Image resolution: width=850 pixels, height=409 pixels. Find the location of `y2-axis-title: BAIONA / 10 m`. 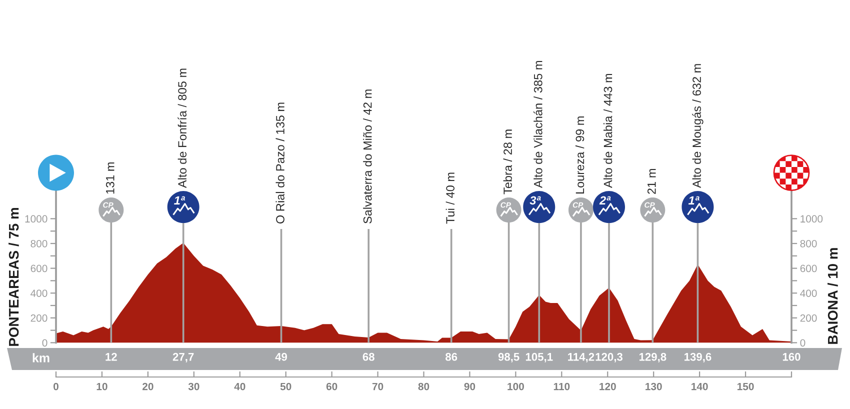

y2-axis-title: BAIONA / 10 m is located at coordinates (833, 296).